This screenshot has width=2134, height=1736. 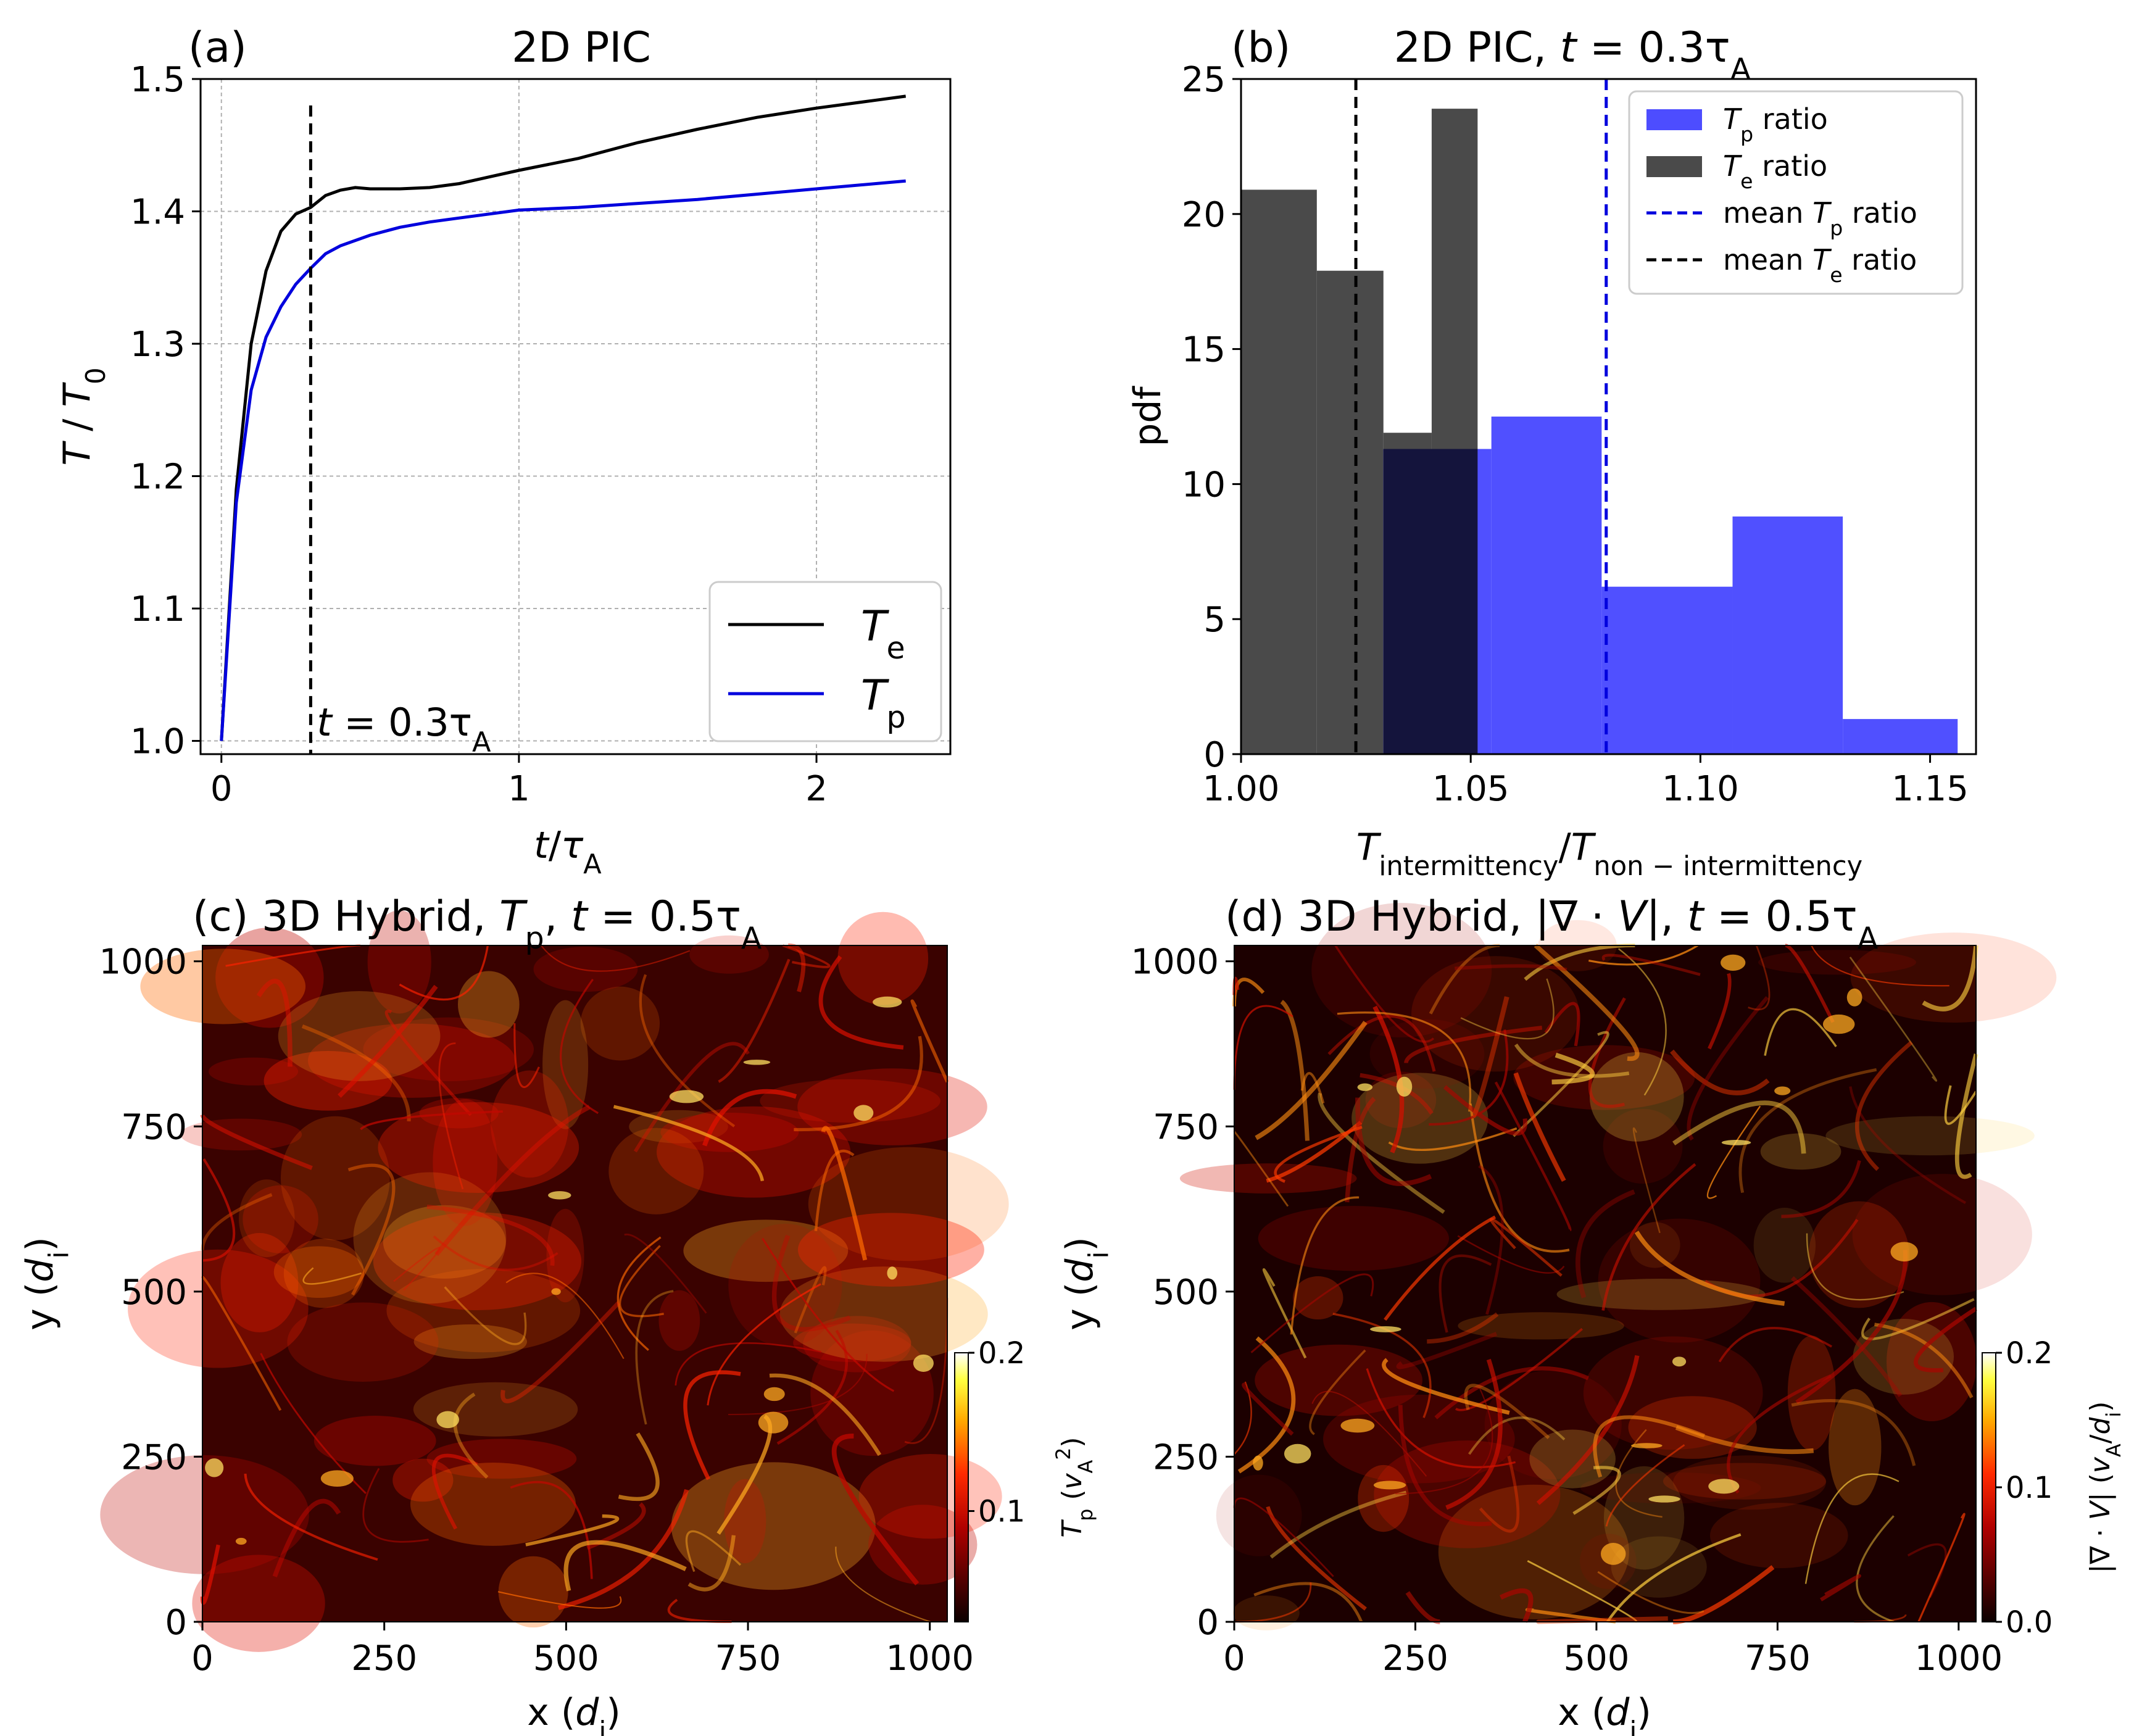 I want to click on chart-title: (d) 3D Hybrid, |∇ · V|, t = 0.5τA, so click(x=1552, y=924).